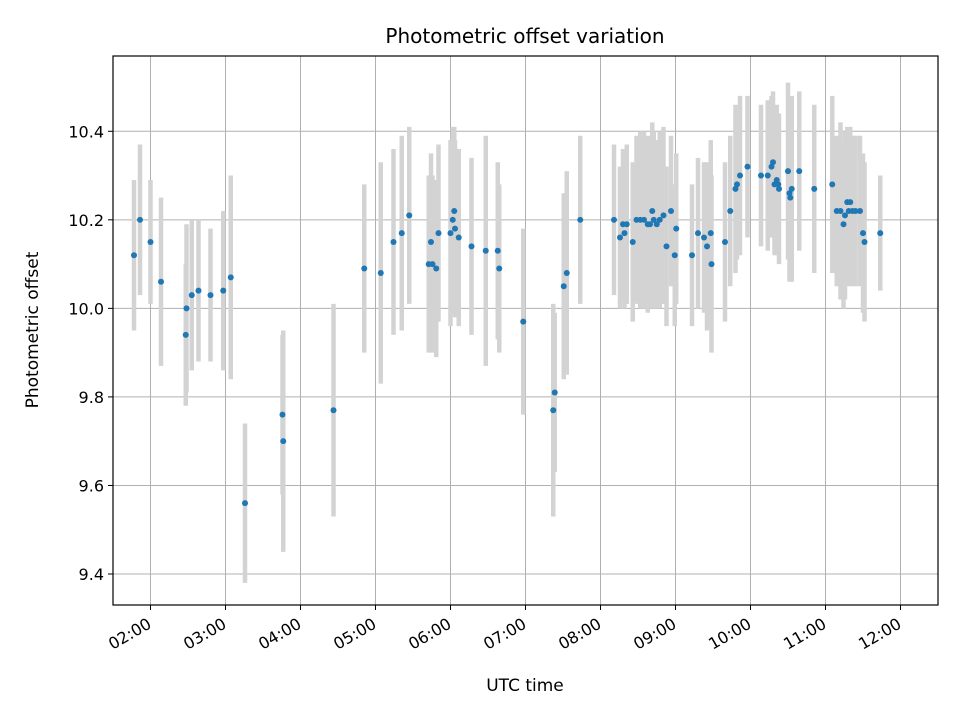 The height and width of the screenshot is (720, 960). What do you see at coordinates (33, 329) in the screenshot?
I see `y-axis-label: Photometric offset` at bounding box center [33, 329].